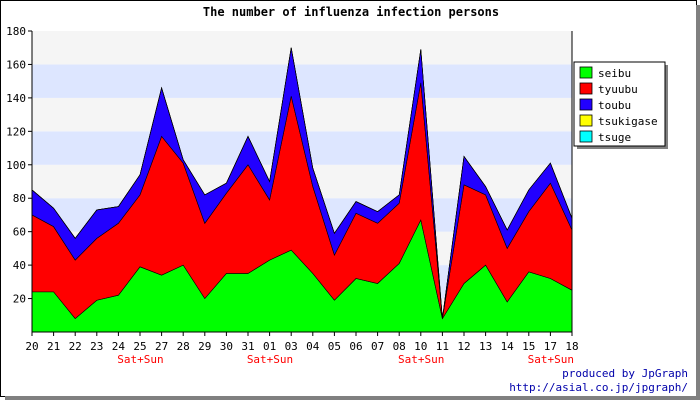 This screenshot has height=400, width=700. What do you see at coordinates (291, 346) in the screenshot?
I see `x-tick-label: 03` at bounding box center [291, 346].